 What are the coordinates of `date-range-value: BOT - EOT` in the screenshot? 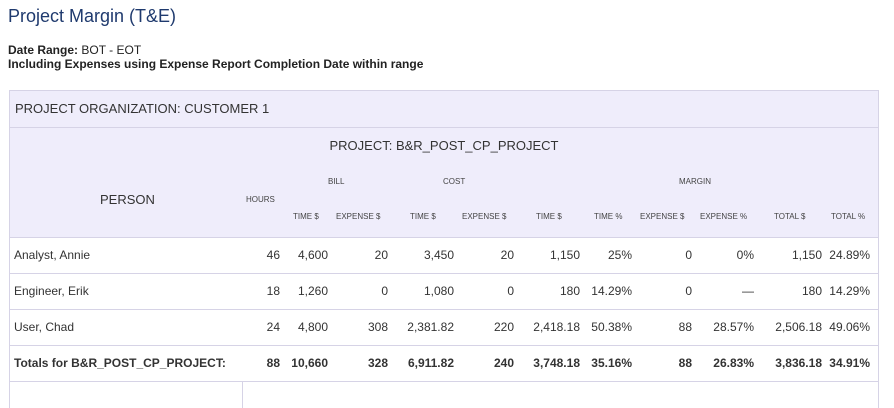 It's located at (111, 50).